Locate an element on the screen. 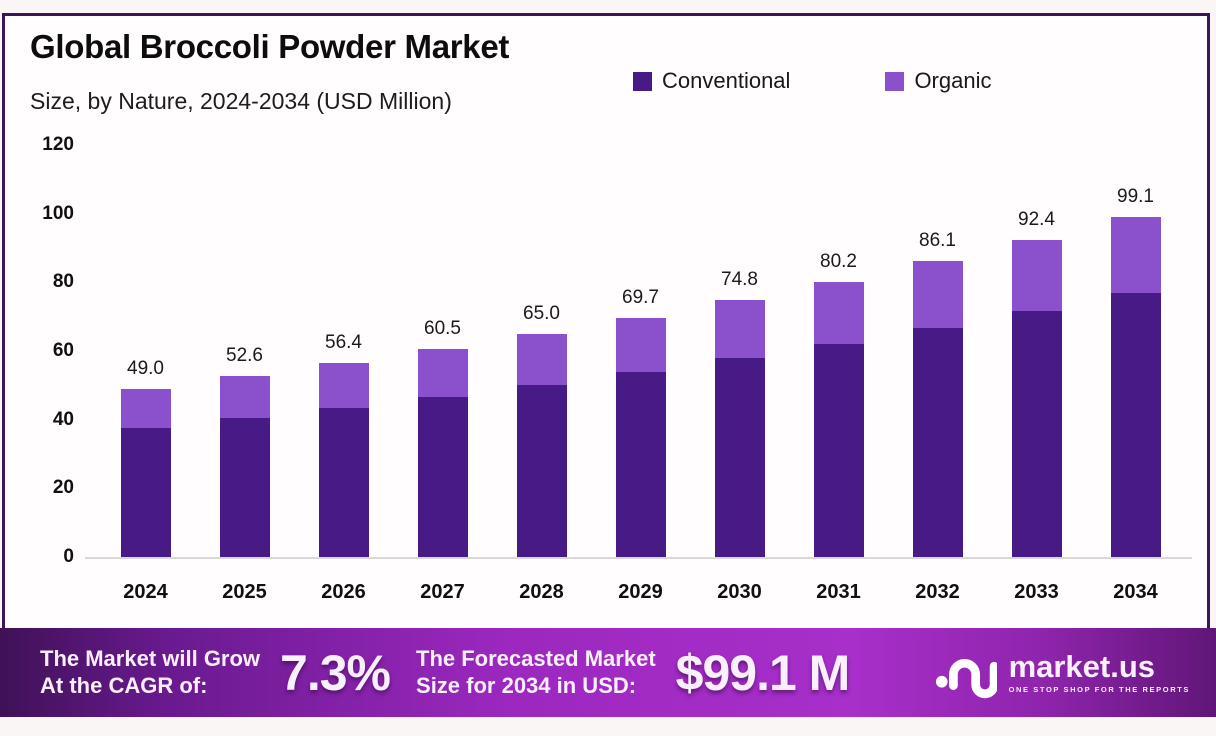 This screenshot has width=1216, height=736. bar-conventional-2034 is located at coordinates (1135, 424).